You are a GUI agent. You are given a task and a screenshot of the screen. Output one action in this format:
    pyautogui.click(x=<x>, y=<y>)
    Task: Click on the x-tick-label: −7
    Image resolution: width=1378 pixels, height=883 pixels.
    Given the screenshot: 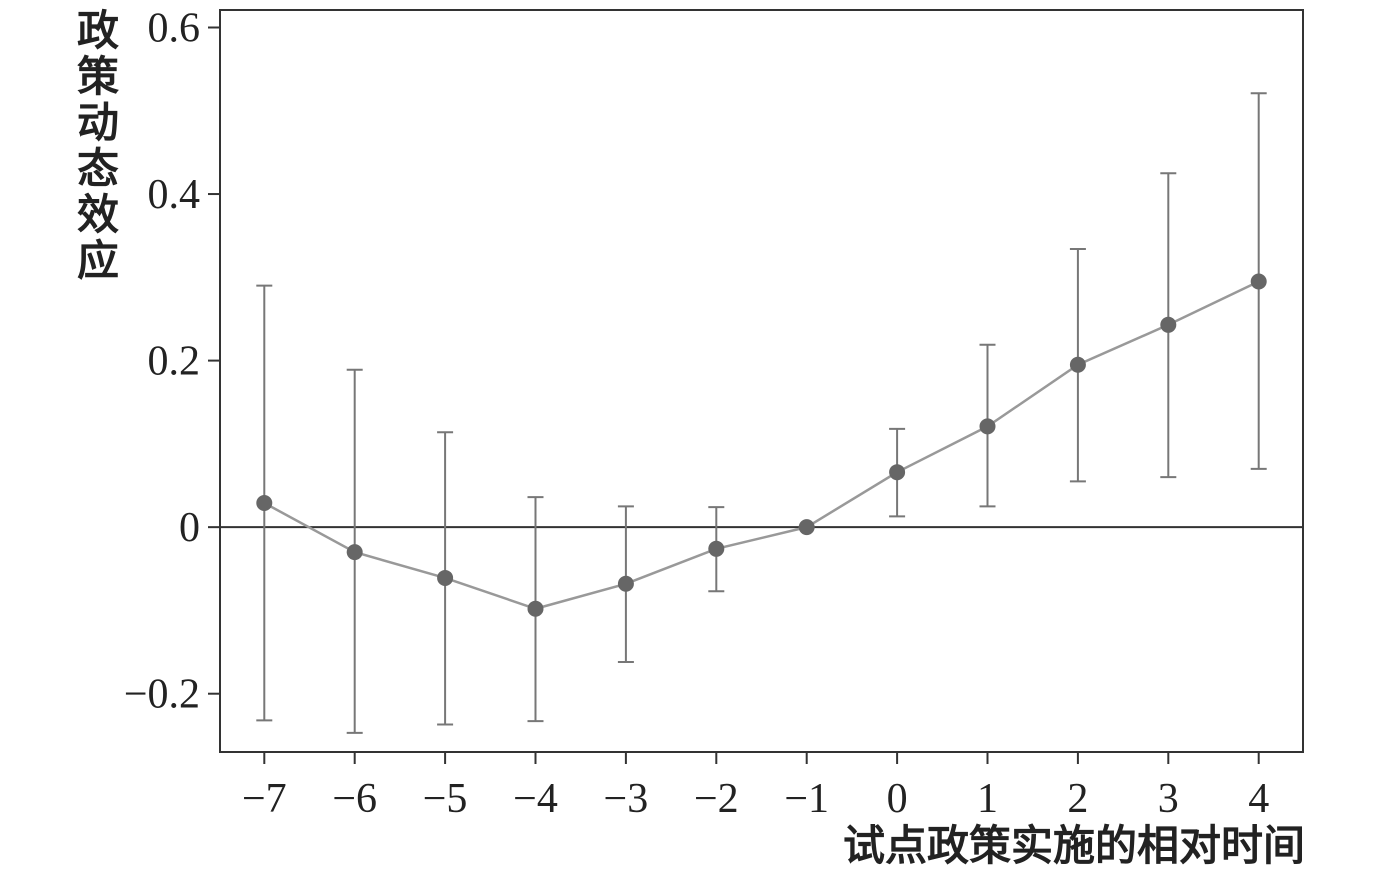 What is the action you would take?
    pyautogui.click(x=264, y=799)
    